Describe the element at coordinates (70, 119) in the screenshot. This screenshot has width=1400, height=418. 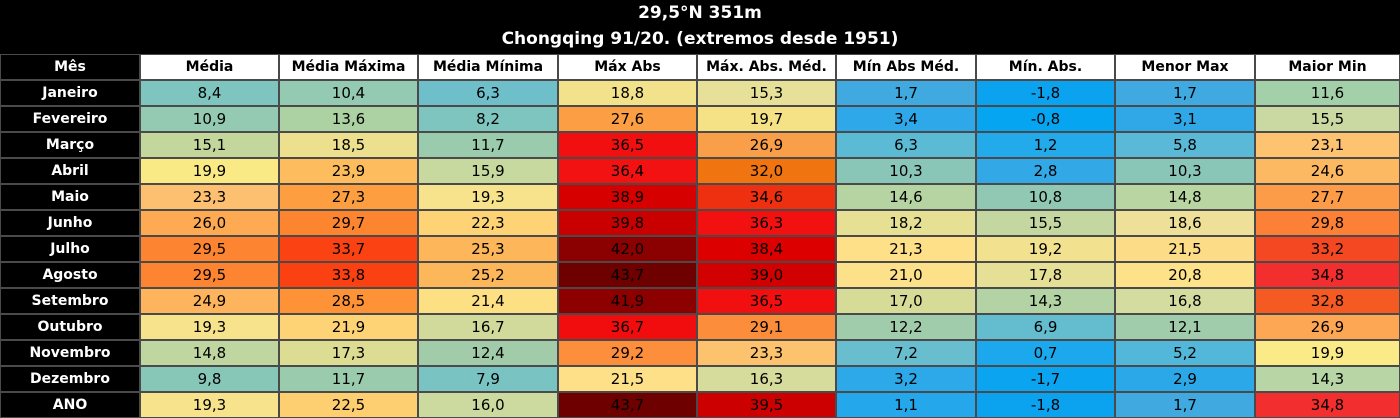
I see `row-label: Fevereiro` at that location.